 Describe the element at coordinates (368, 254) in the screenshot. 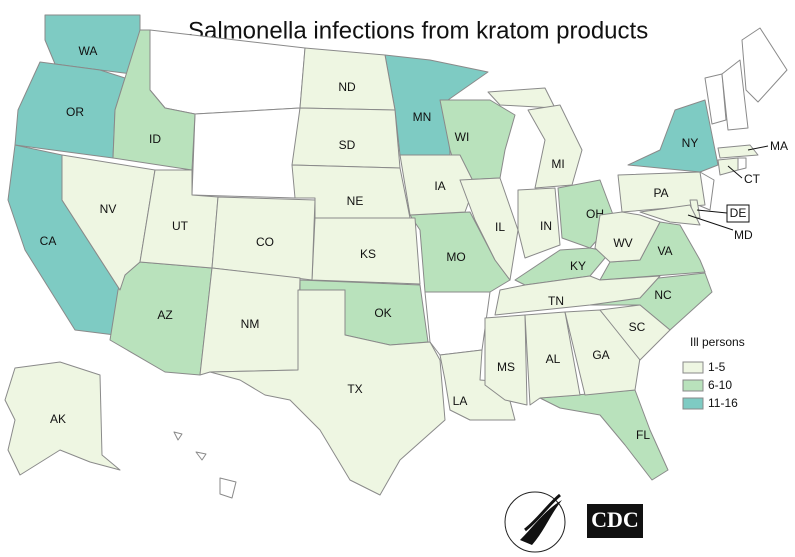

I see `state-label: KS` at that location.